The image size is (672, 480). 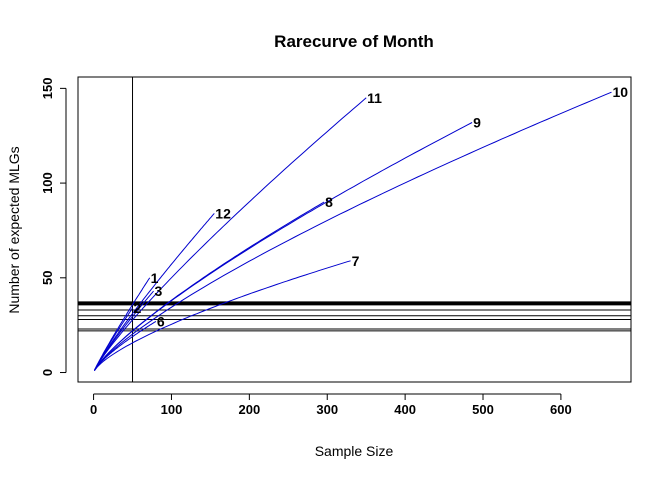 What do you see at coordinates (327, 409) in the screenshot?
I see `x-tick-label-300: 300` at bounding box center [327, 409].